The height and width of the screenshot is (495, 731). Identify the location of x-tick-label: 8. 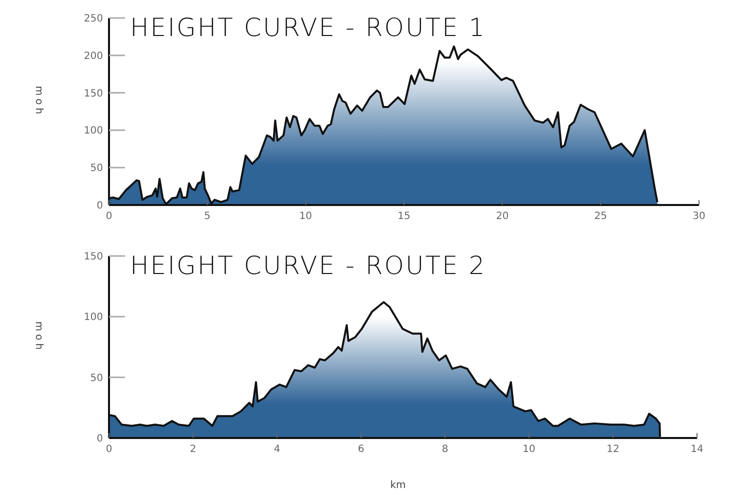
(445, 449).